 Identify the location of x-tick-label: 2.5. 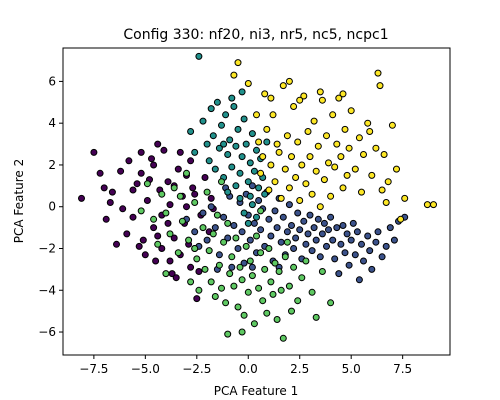
(299, 369).